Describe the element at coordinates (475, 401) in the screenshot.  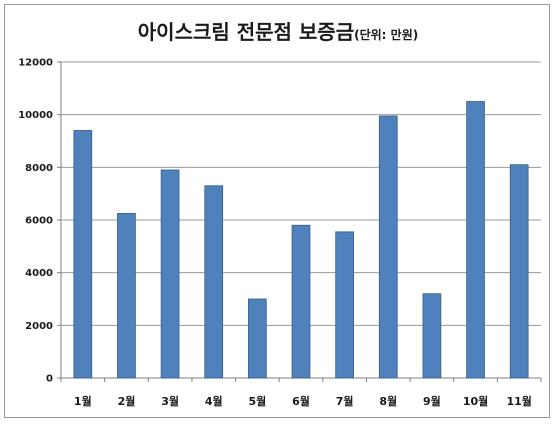
I see `x-tick-label: 10월` at that location.